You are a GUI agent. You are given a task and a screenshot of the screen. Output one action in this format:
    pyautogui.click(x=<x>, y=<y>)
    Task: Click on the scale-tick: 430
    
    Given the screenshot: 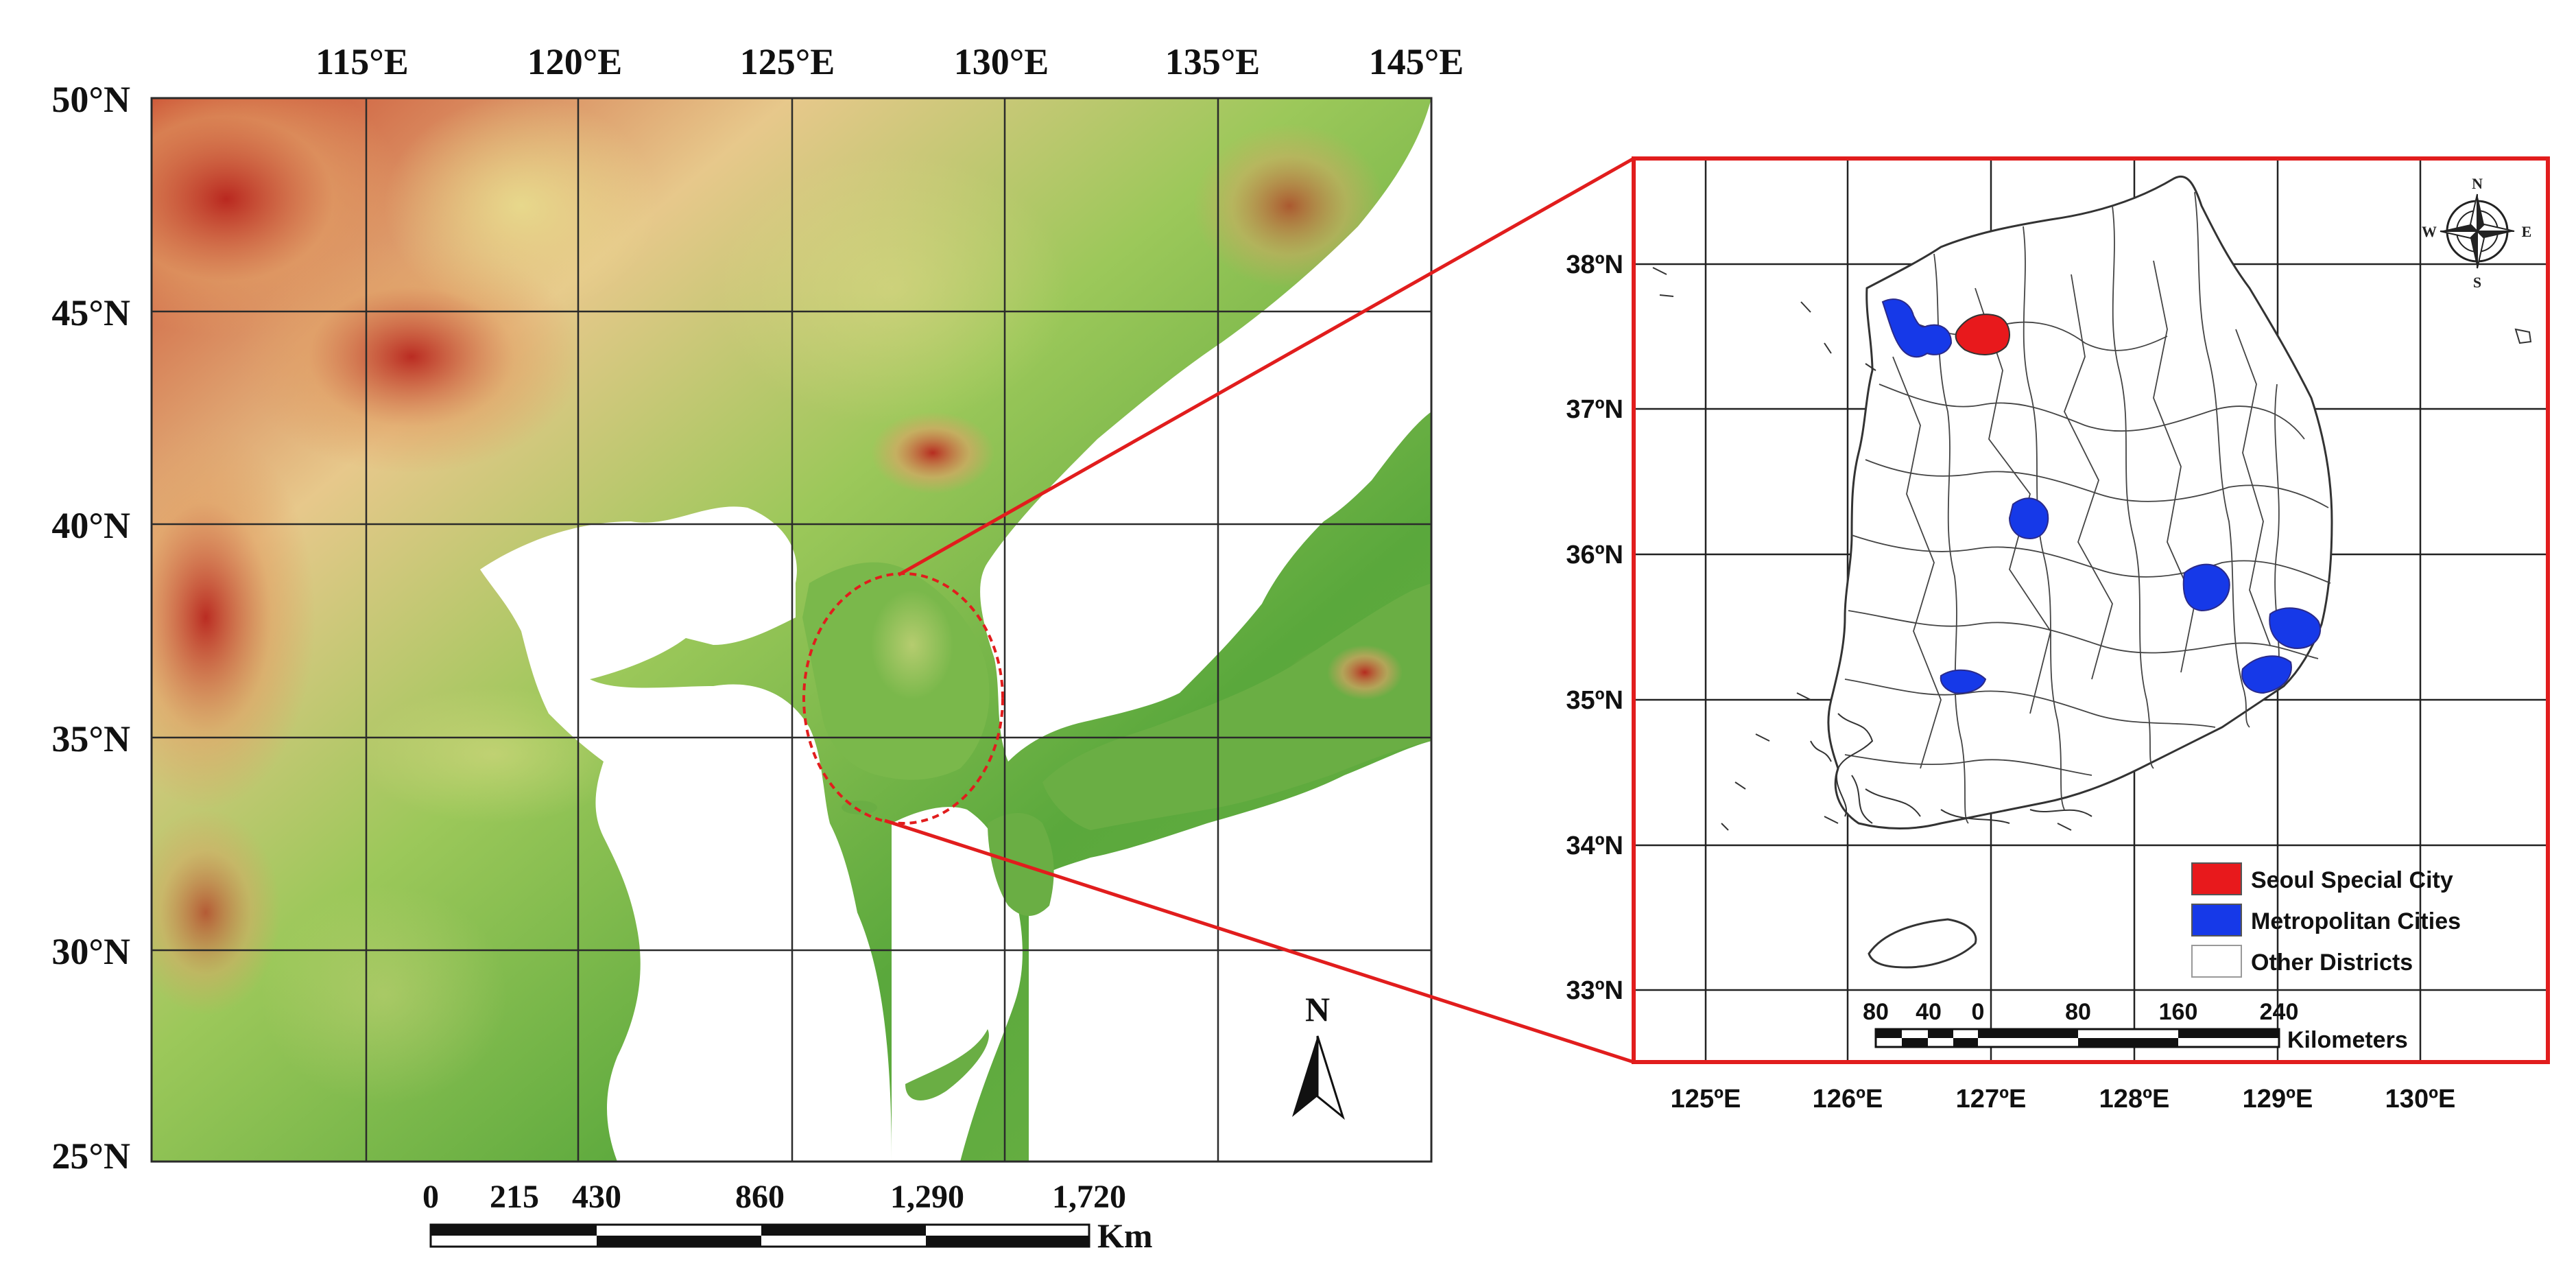 What is the action you would take?
    pyautogui.click(x=596, y=1197)
    